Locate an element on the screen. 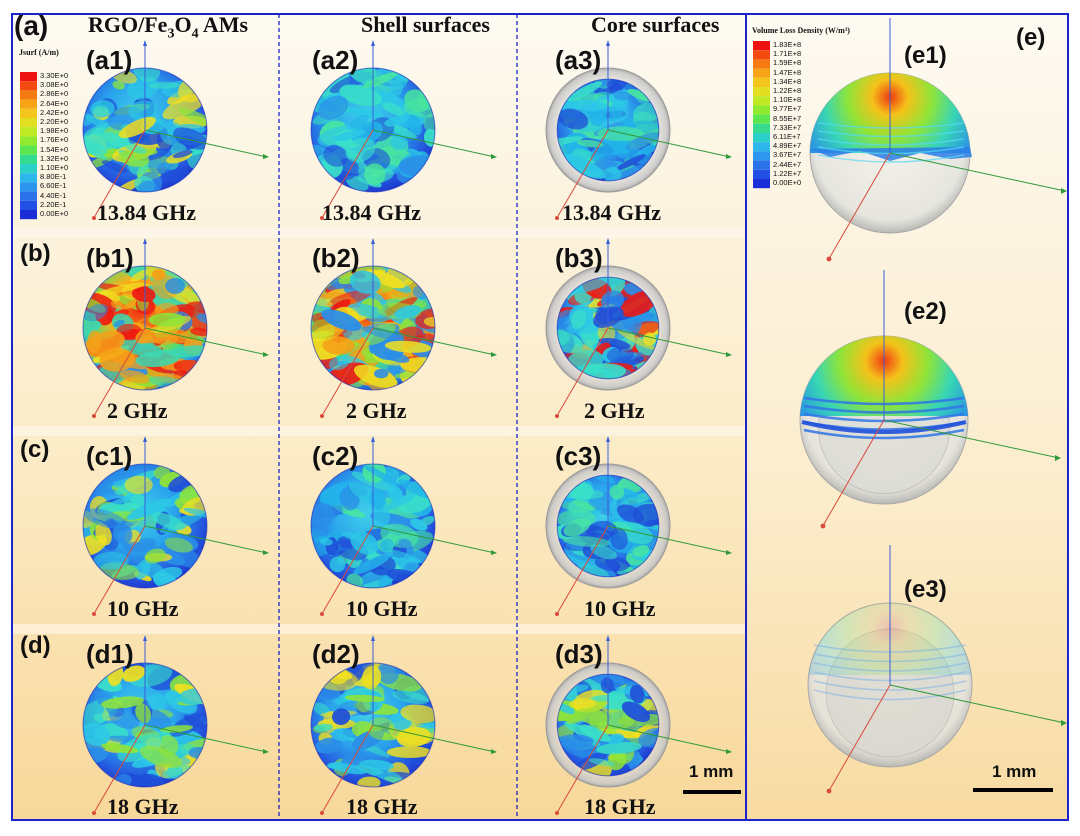 Image resolution: width=1080 pixels, height=836 pixels. volume-legend-value: 1.47E+8 is located at coordinates (787, 72).